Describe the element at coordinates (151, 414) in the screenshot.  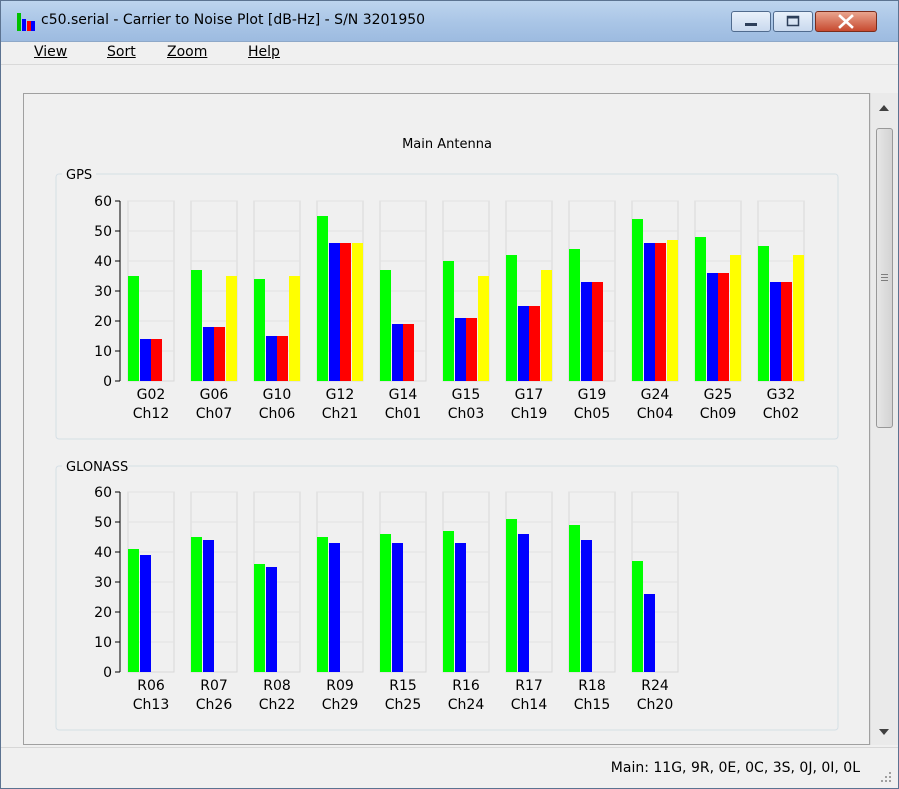
I see `gps-channel-label: Ch12` at that location.